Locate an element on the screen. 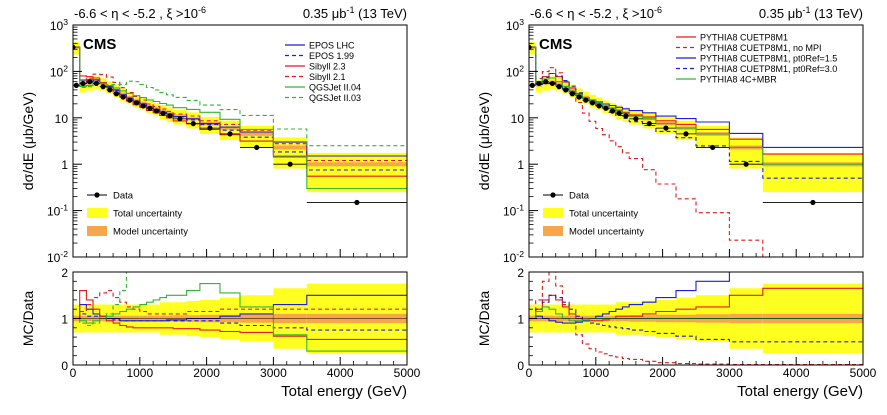 This screenshot has width=887, height=415. legend-series-label: PYTHIA8 CUETP8M1 is located at coordinates (744, 38).